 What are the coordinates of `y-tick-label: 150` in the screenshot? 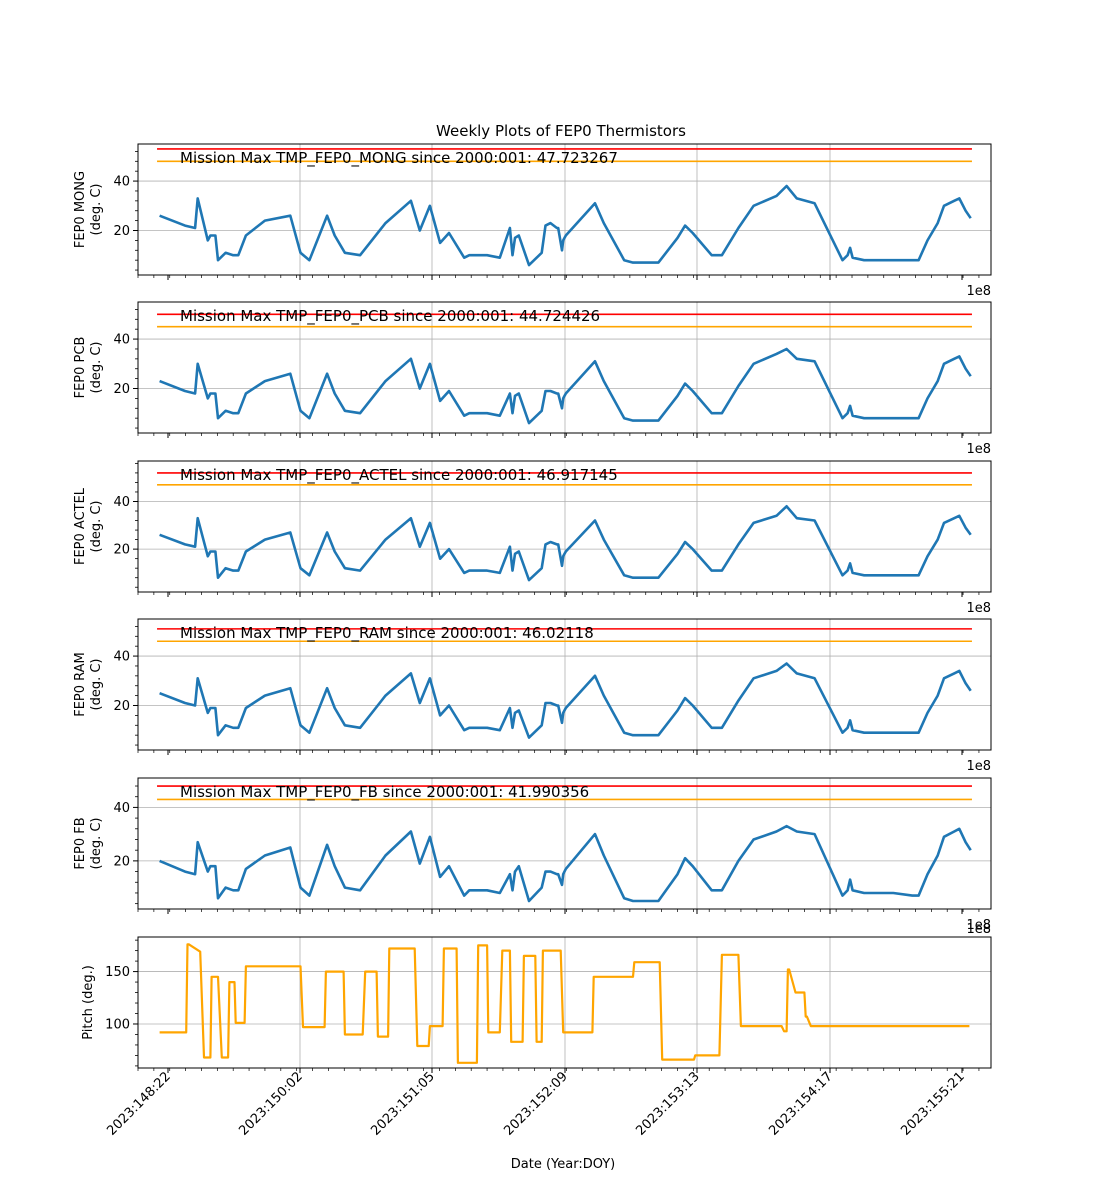 It's located at (117, 972).